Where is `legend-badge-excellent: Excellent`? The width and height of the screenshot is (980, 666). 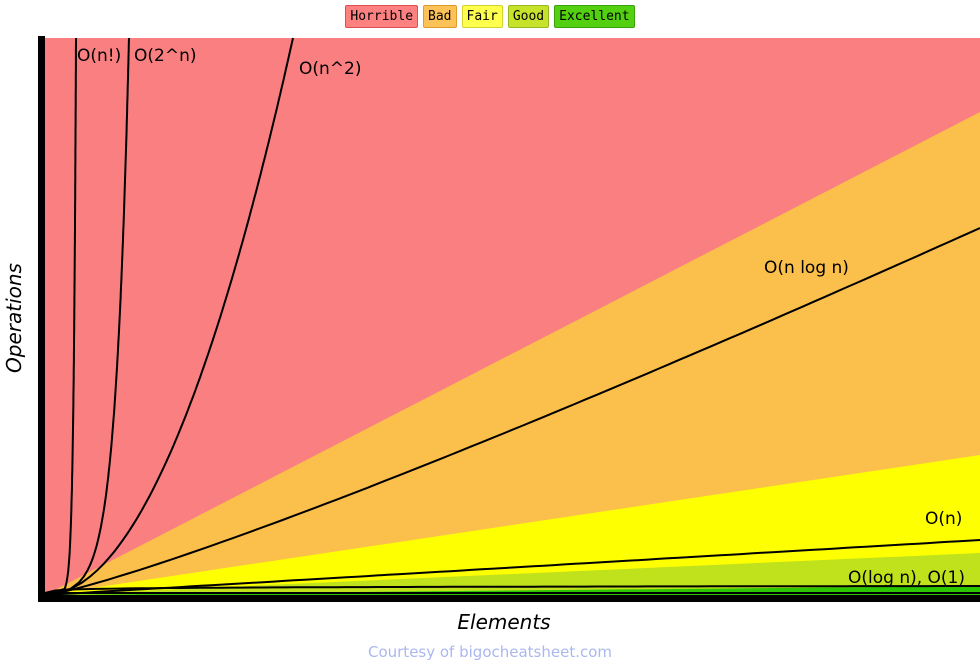
legend-badge-excellent: Excellent is located at coordinates (594, 16).